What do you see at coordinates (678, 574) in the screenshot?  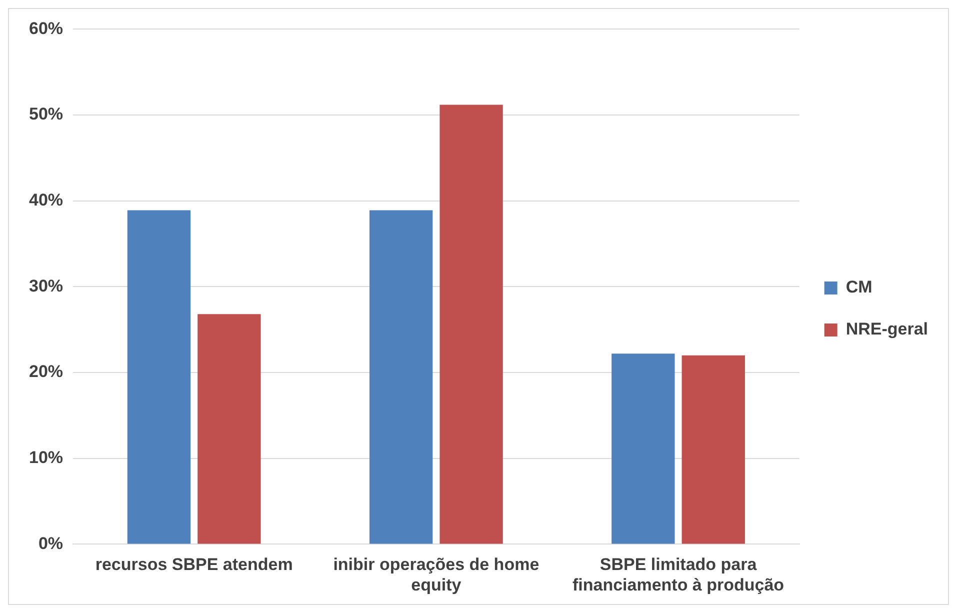 I see `x-tick-label: SBPE limitado para financiamento à produção` at bounding box center [678, 574].